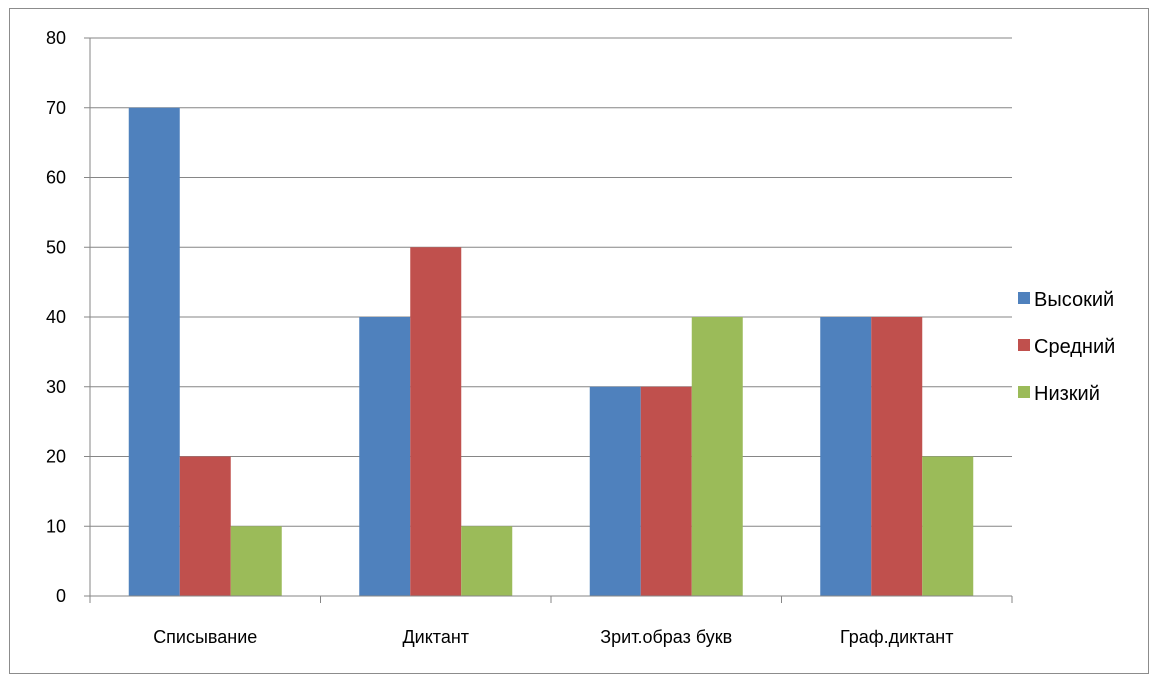  I want to click on bar-Средний-Диктант, so click(436, 421).